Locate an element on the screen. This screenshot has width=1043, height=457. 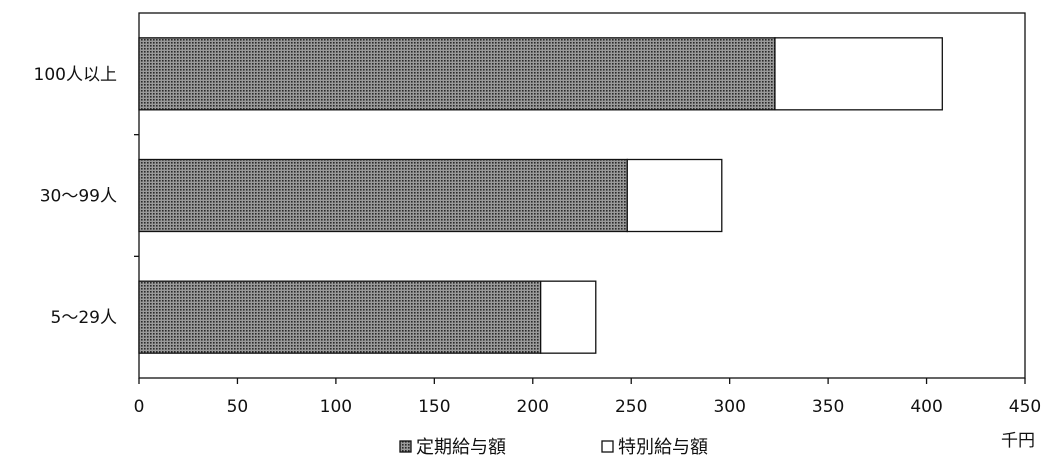
x-tick-label: 350 is located at coordinates (828, 407).